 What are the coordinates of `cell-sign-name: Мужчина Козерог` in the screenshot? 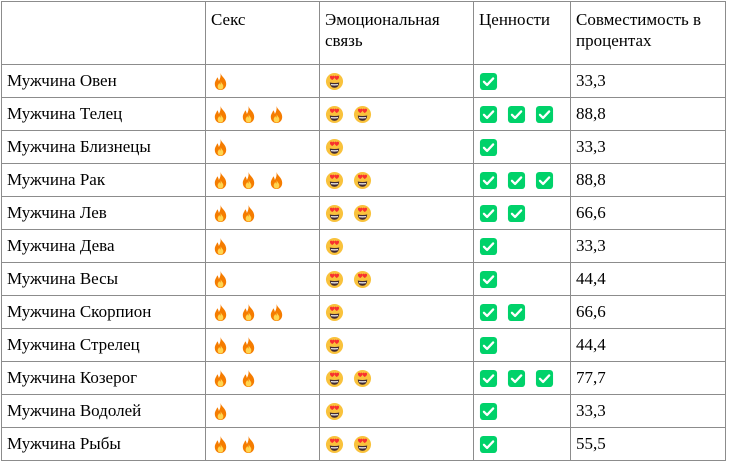 It's located at (103, 378).